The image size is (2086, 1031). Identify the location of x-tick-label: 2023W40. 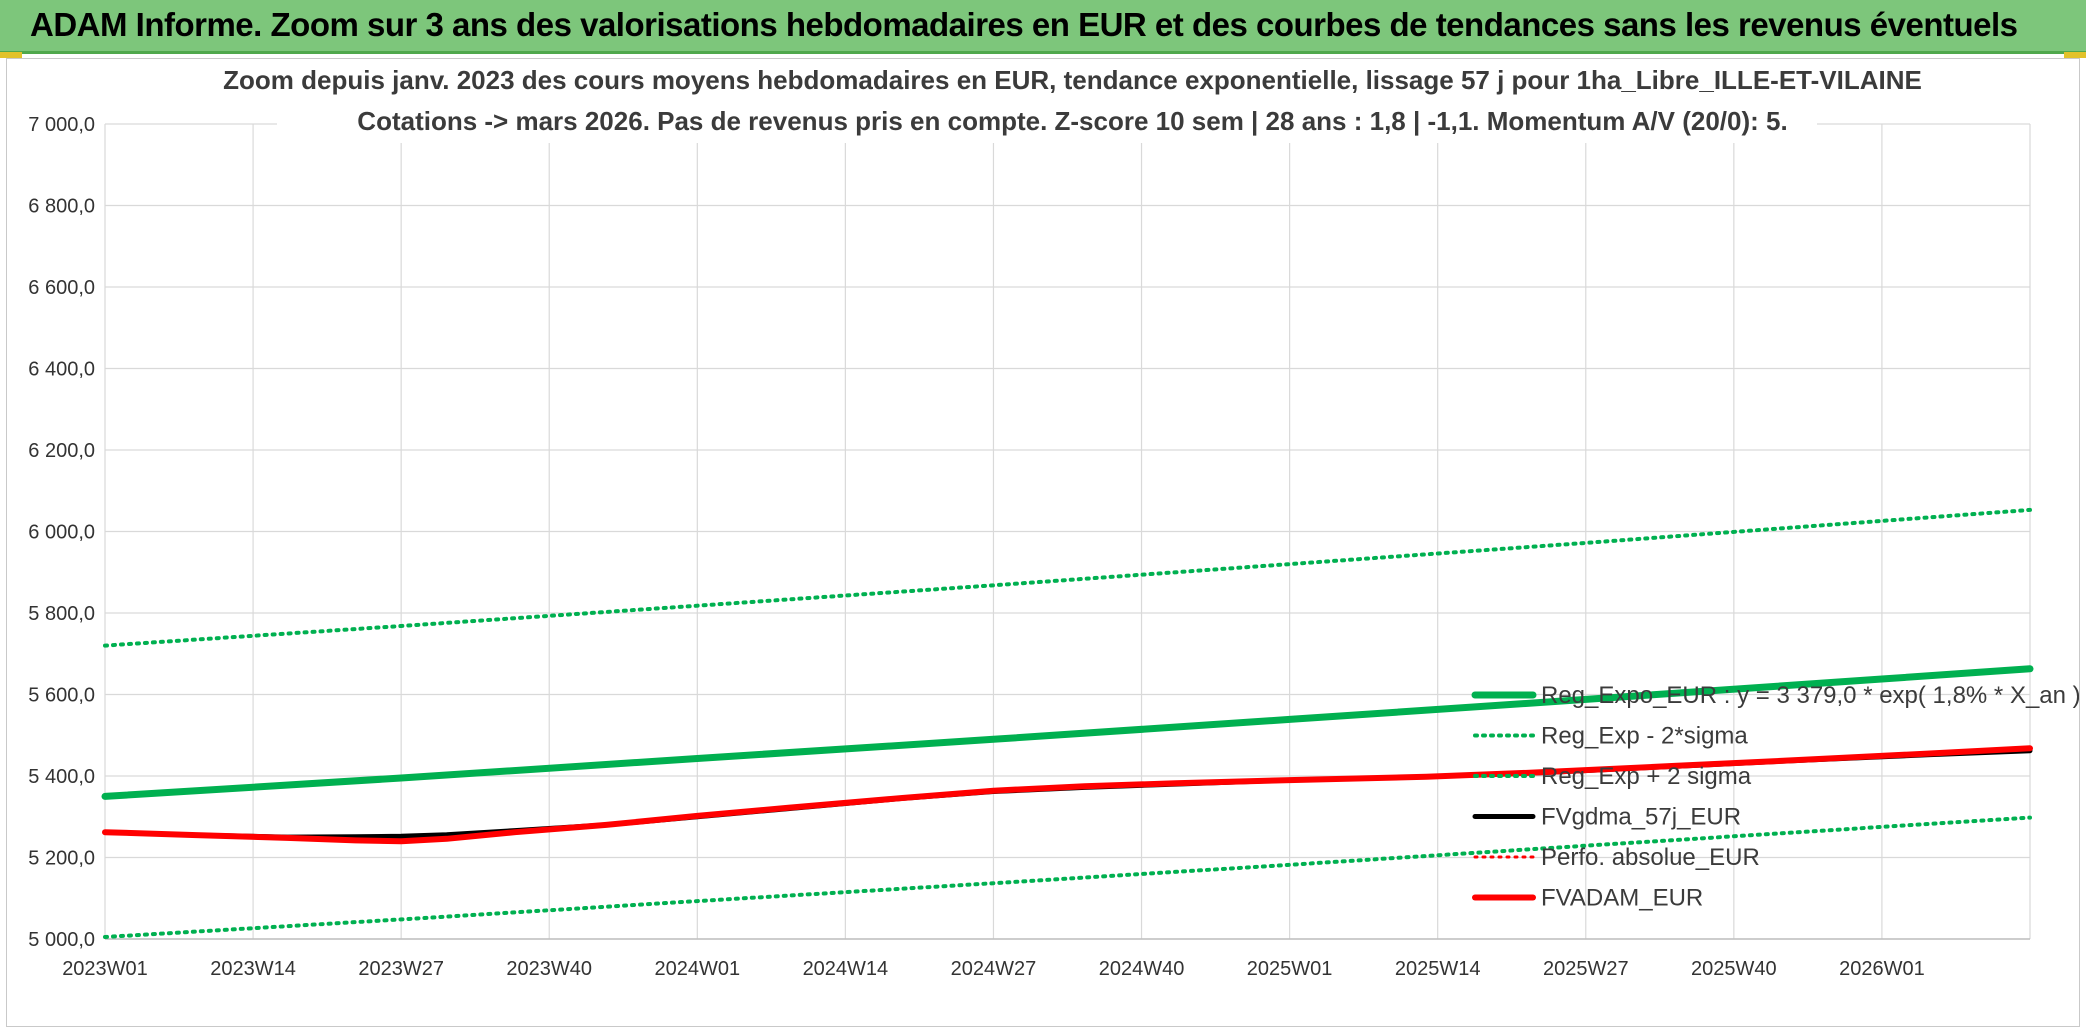
(549, 969).